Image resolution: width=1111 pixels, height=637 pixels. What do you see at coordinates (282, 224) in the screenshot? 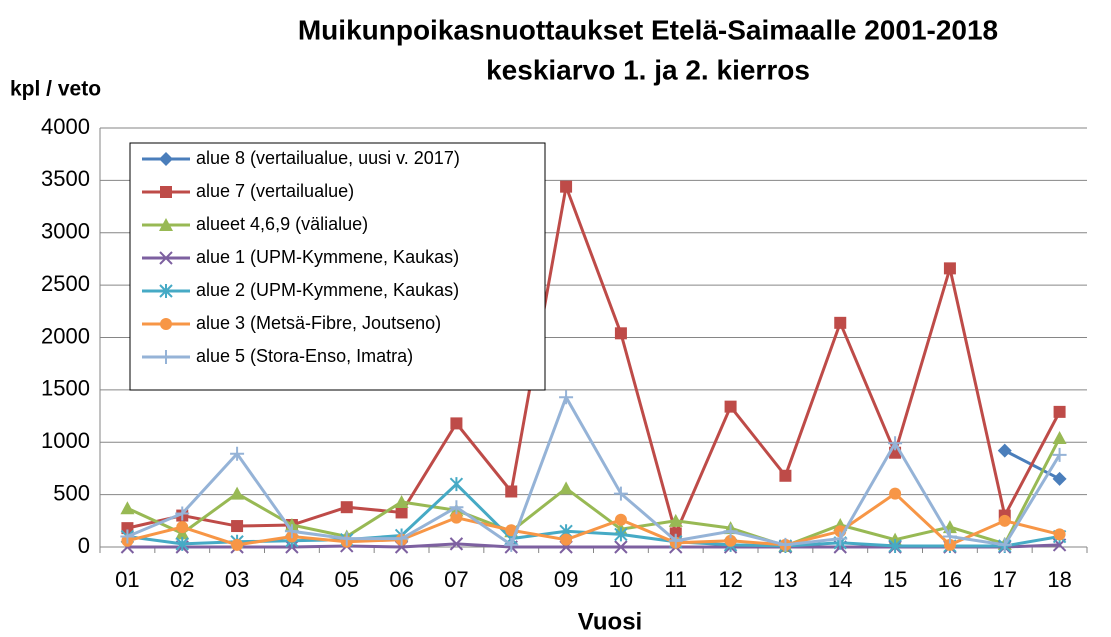
I see `legend-label: alueet 4,6,9 (välialue)` at bounding box center [282, 224].